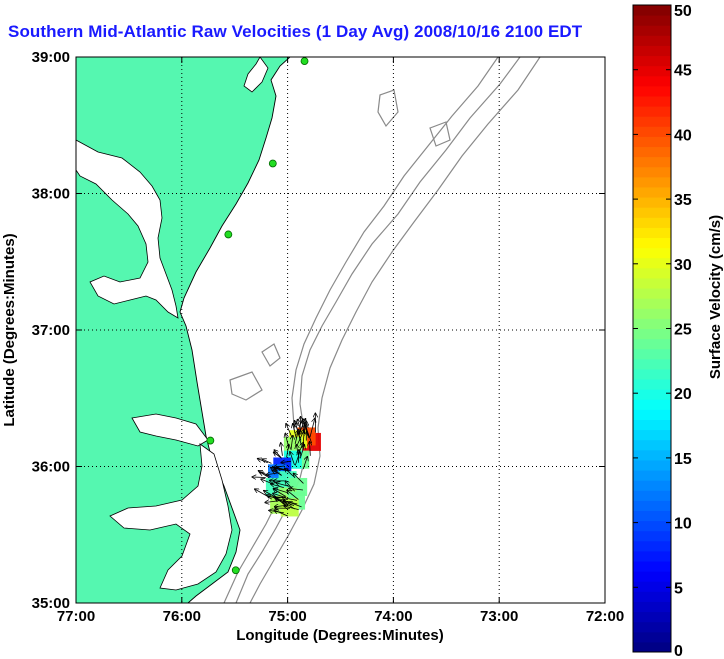  I want to click on x-tick-label: 72:00, so click(605, 616).